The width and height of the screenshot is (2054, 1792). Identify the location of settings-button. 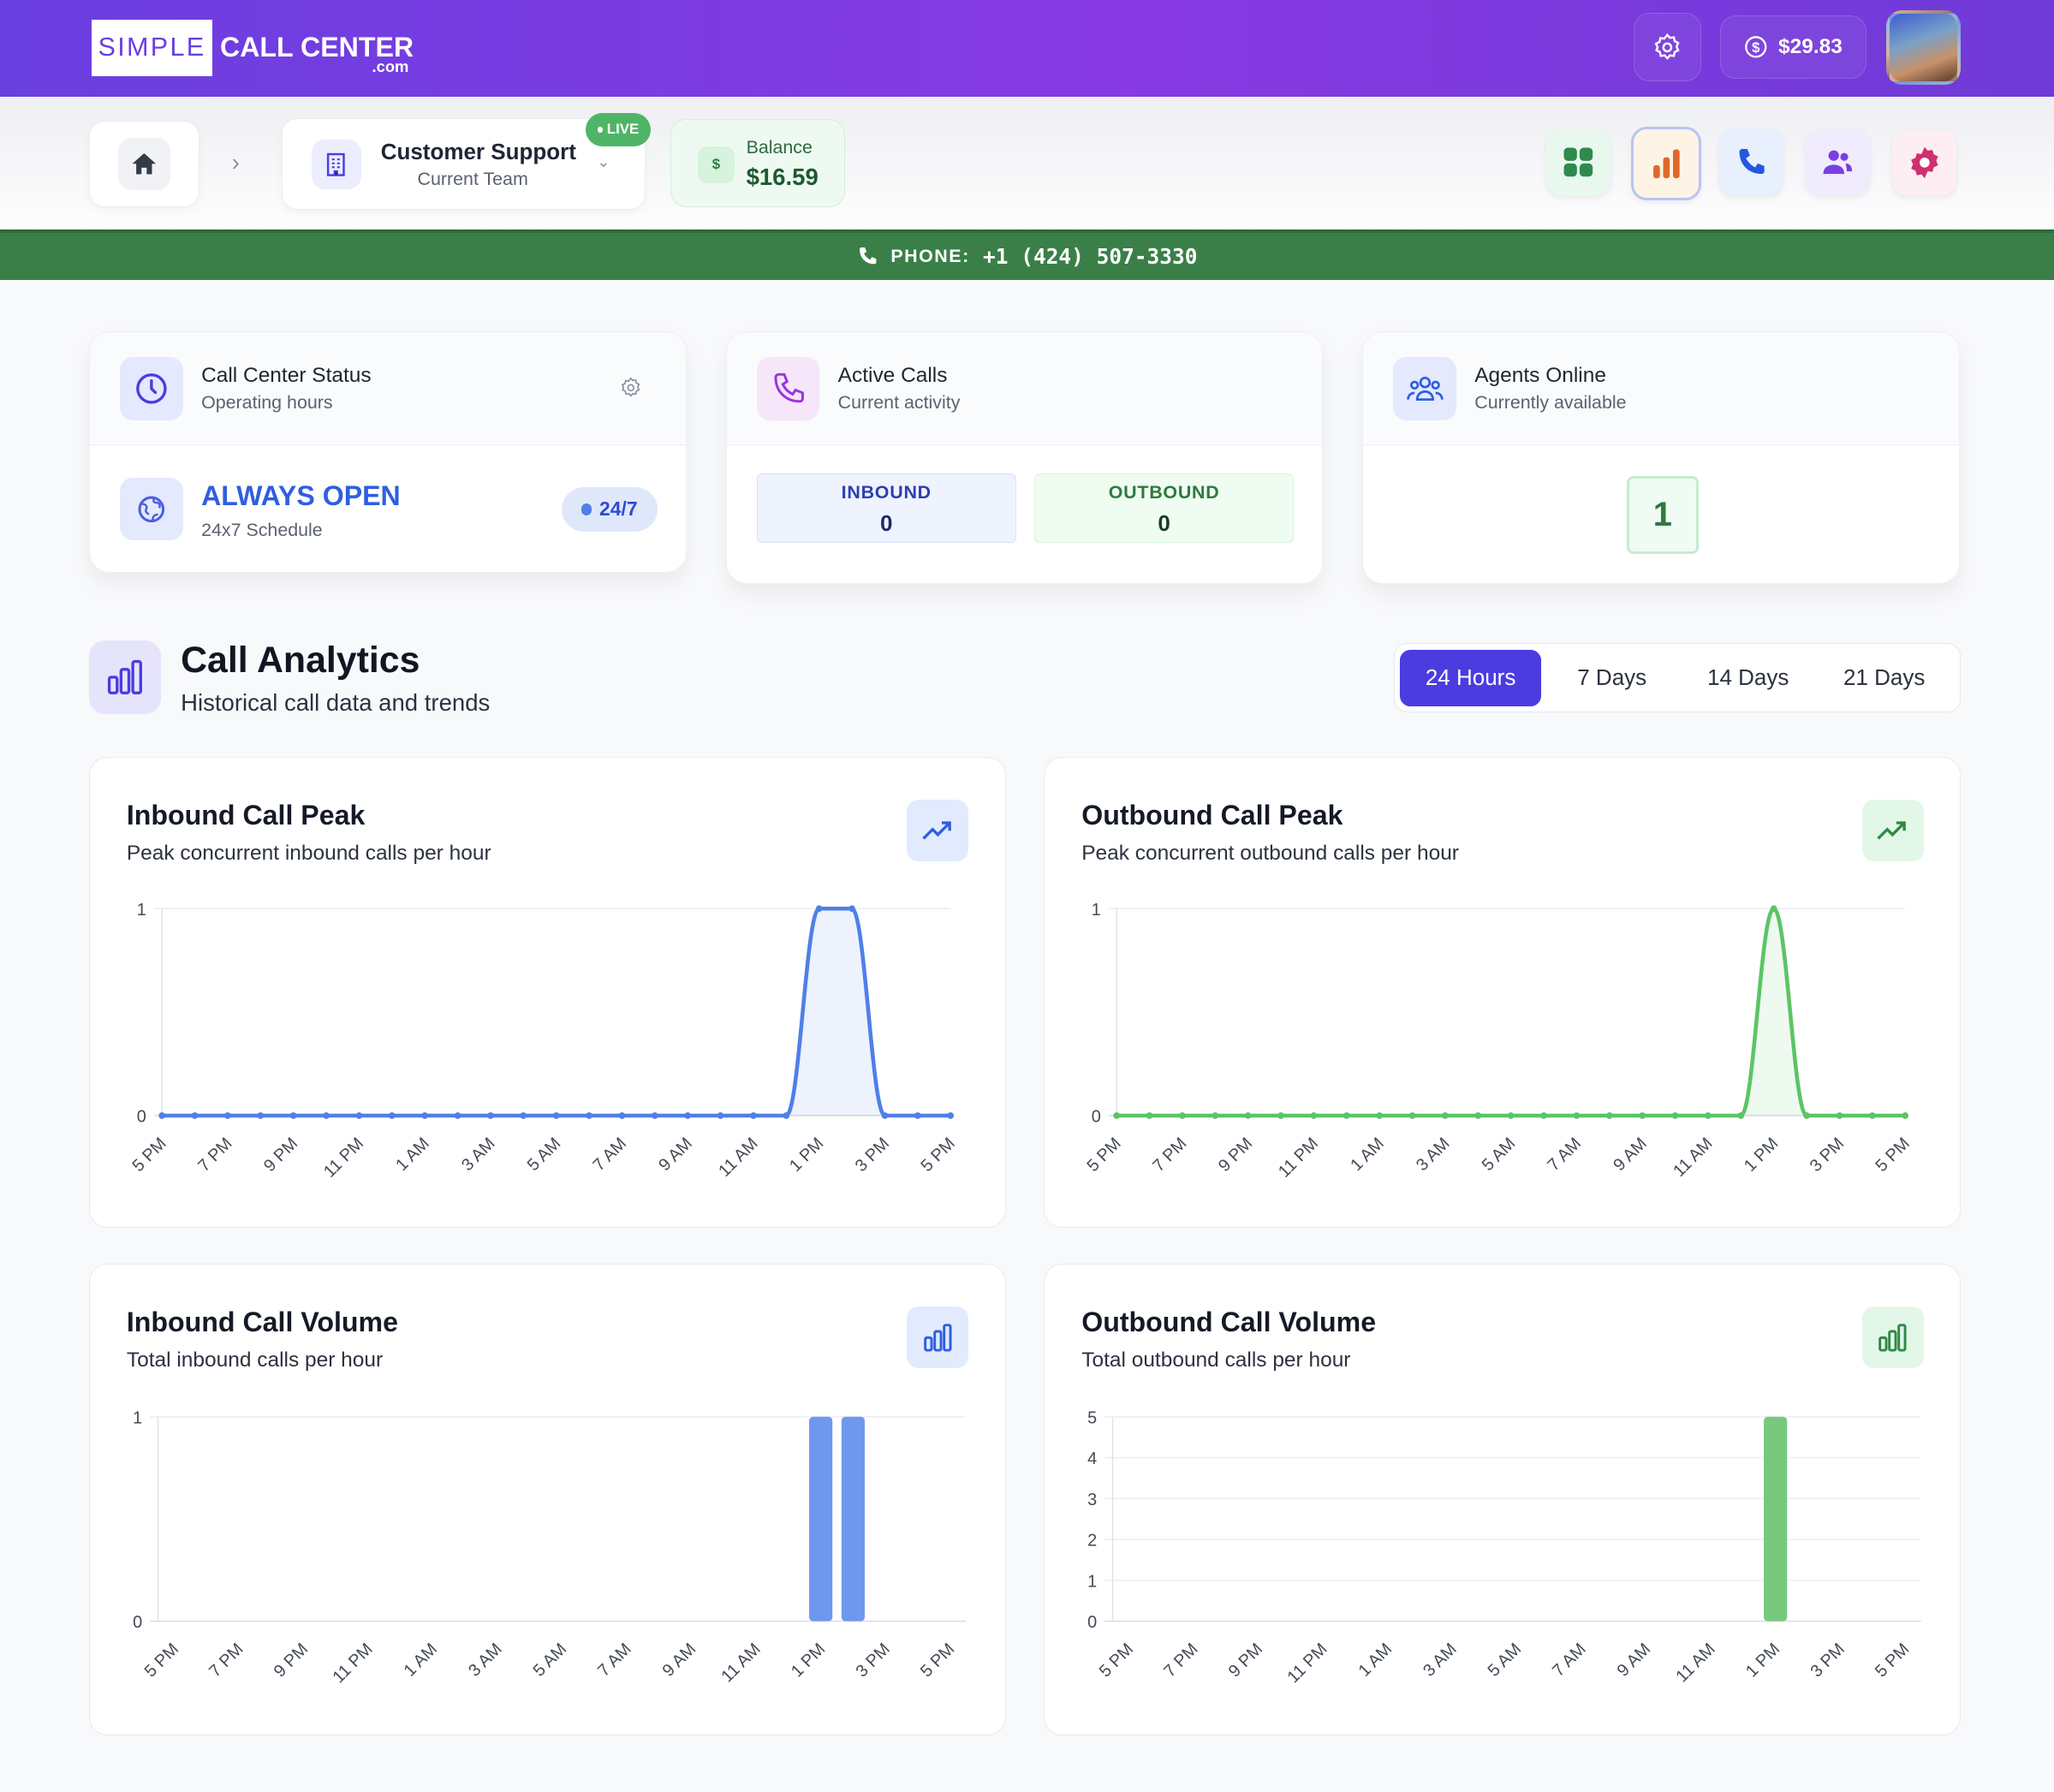
(1667, 47).